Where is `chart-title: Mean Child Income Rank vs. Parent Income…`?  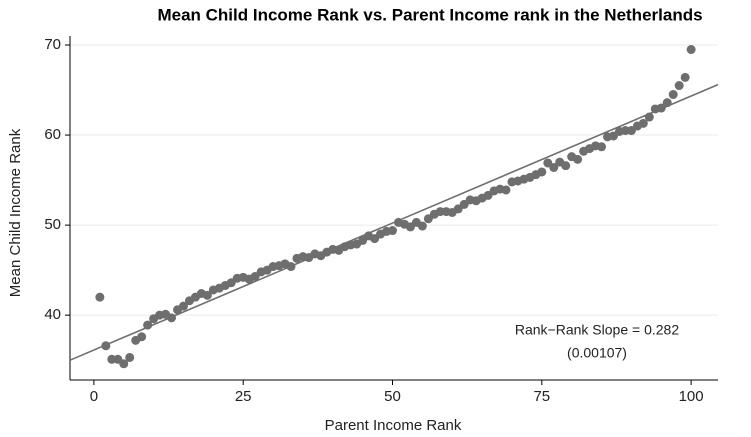 chart-title: Mean Child Income Rank vs. Parent Income… is located at coordinates (429, 14).